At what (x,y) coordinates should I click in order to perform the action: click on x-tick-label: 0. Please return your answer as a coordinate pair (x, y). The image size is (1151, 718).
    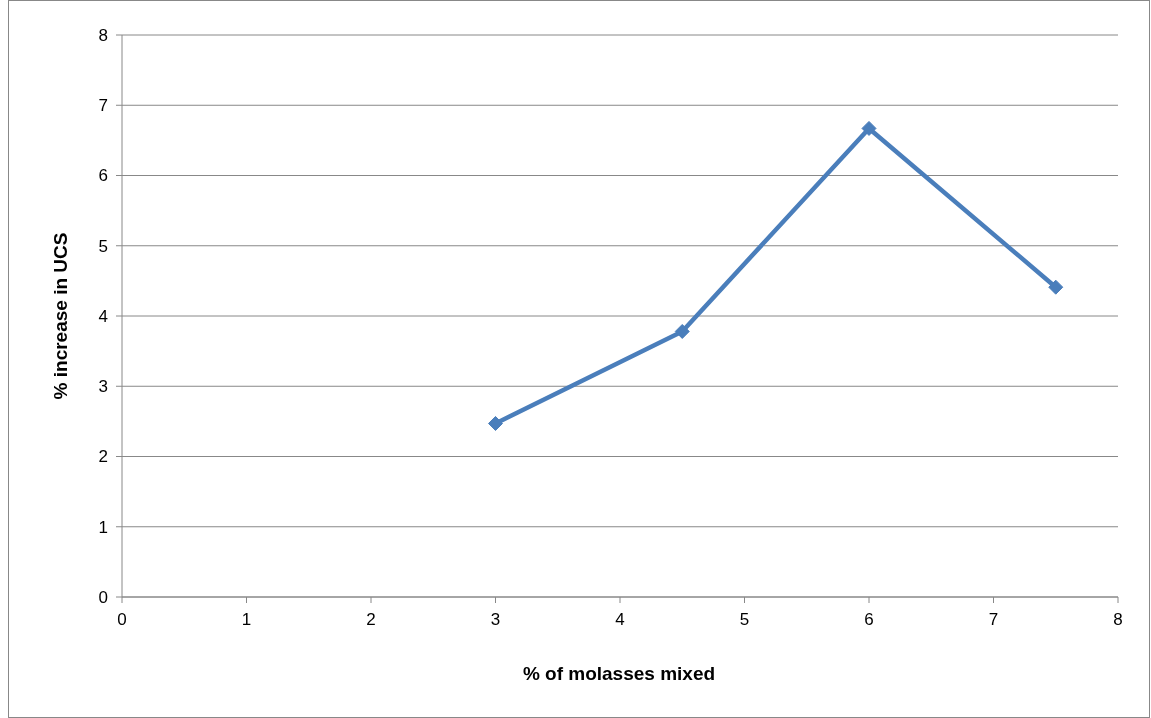
    Looking at the image, I should click on (122, 619).